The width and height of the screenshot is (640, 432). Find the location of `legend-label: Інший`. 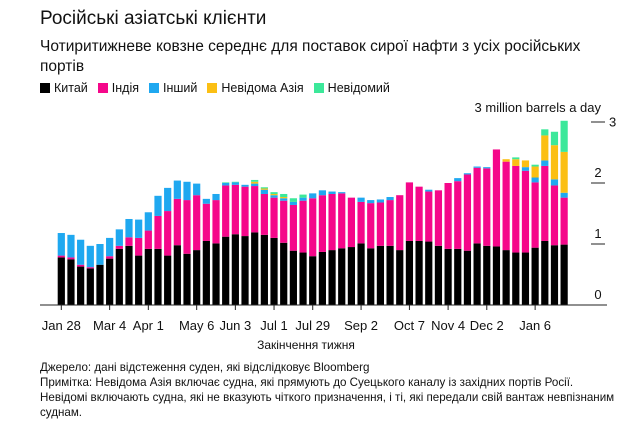

legend-label: Інший is located at coordinates (180, 88).